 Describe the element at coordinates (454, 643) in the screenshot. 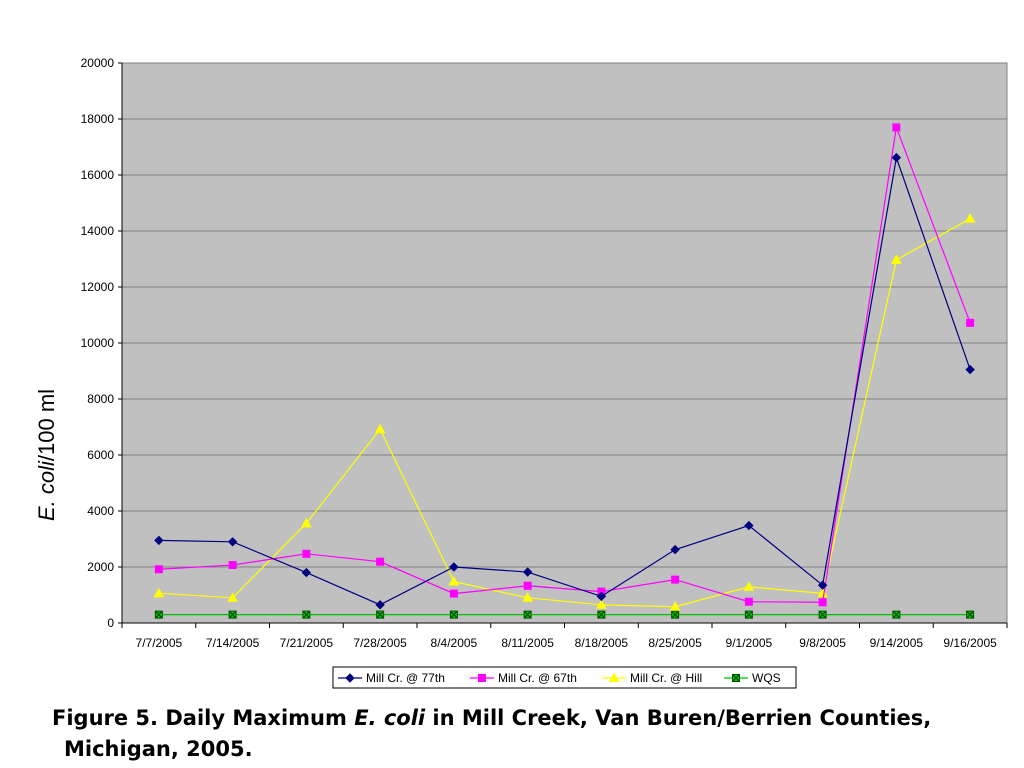

I see `x-tick-label: 8/4/2005` at that location.